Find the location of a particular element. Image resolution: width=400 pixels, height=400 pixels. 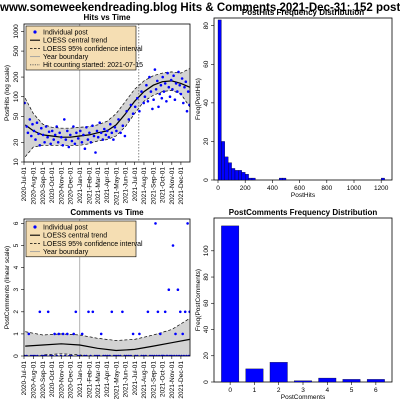

x-tick-label: 600 is located at coordinates (299, 188).